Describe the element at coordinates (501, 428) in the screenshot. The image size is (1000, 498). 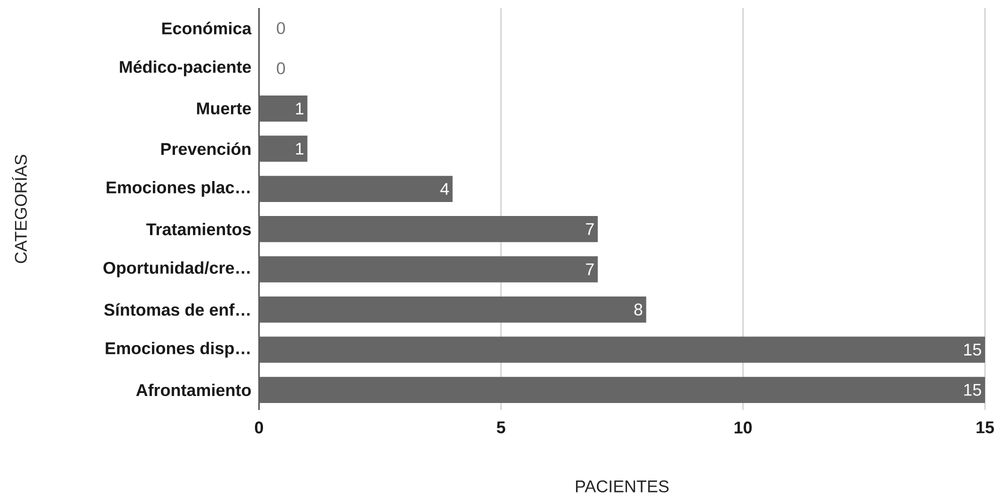
I see `x-tick-label: 5` at that location.